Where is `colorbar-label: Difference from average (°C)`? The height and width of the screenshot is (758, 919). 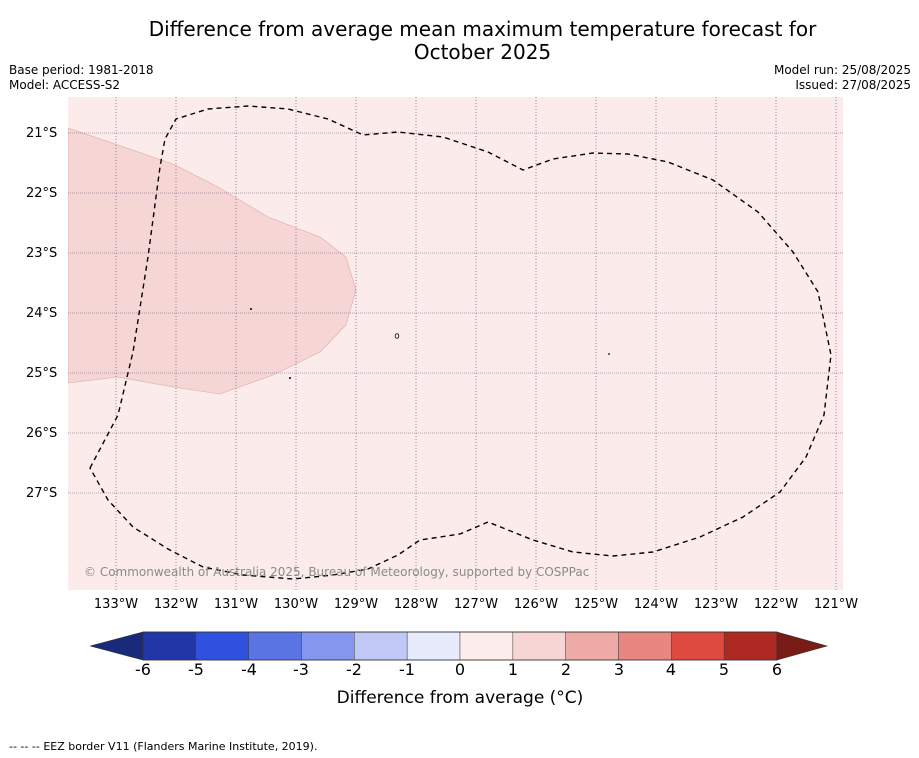 colorbar-label: Difference from average (°C) is located at coordinates (460, 698).